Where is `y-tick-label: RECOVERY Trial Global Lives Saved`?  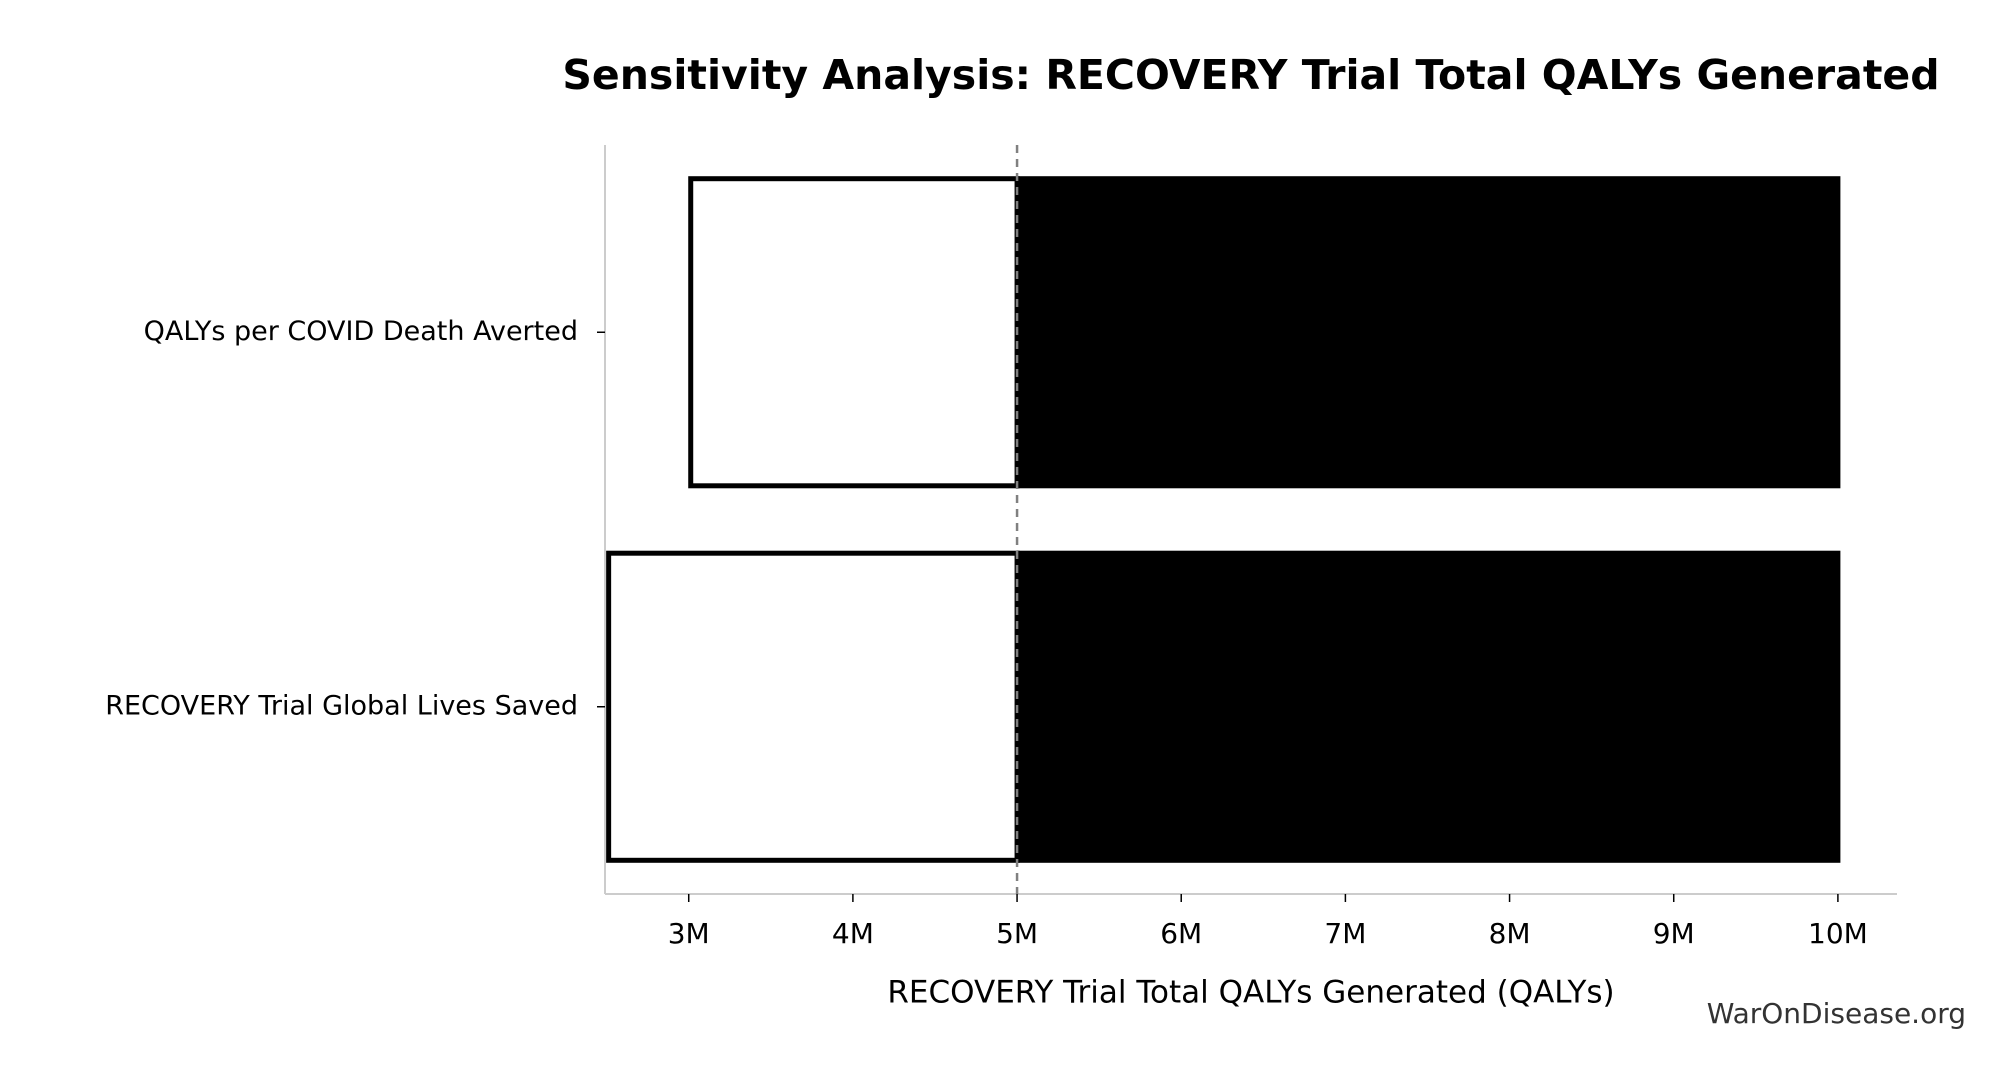 y-tick-label: RECOVERY Trial Global Lives Saved is located at coordinates (341, 705).